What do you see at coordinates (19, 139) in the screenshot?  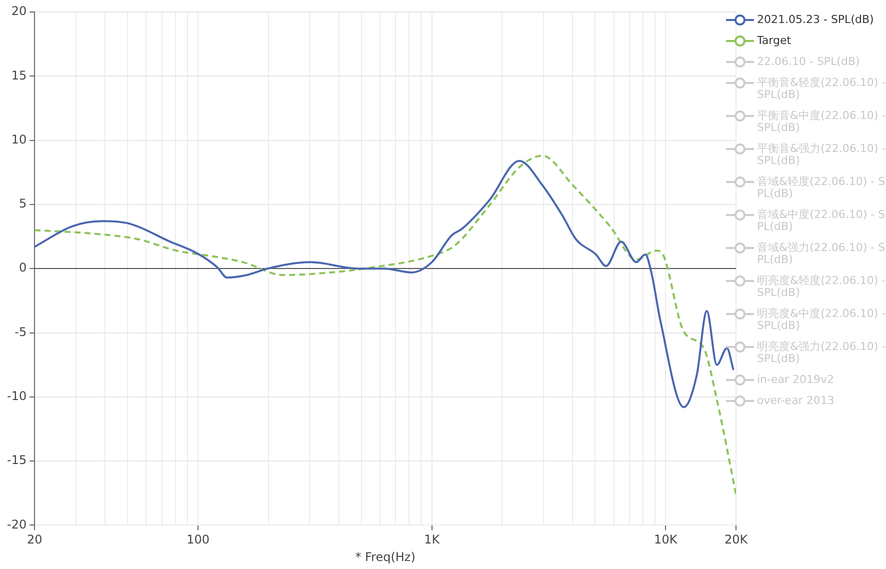 I see `y-tick-label: 10` at bounding box center [19, 139].